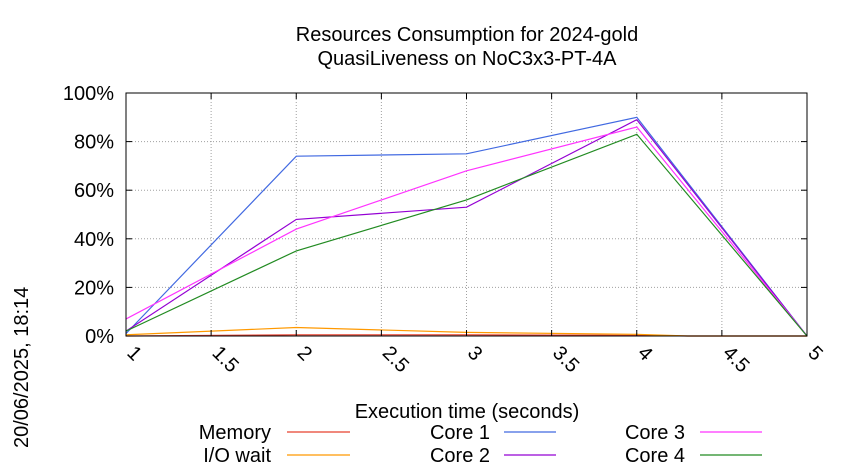 The image size is (850, 475). What do you see at coordinates (94, 288) in the screenshot?
I see `y-tick-label: 20%` at bounding box center [94, 288].